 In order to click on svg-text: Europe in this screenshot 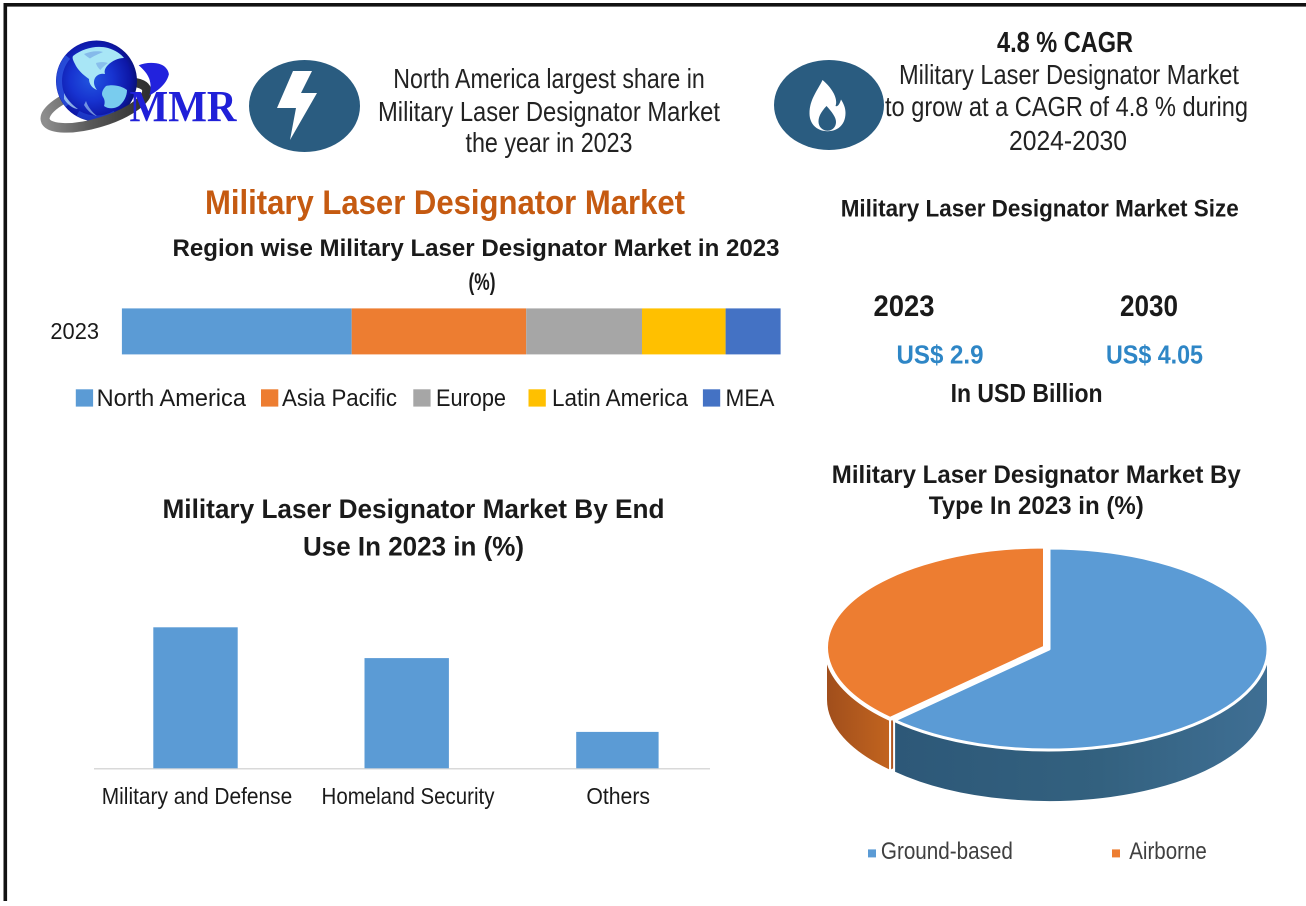, I will do `click(471, 398)`.